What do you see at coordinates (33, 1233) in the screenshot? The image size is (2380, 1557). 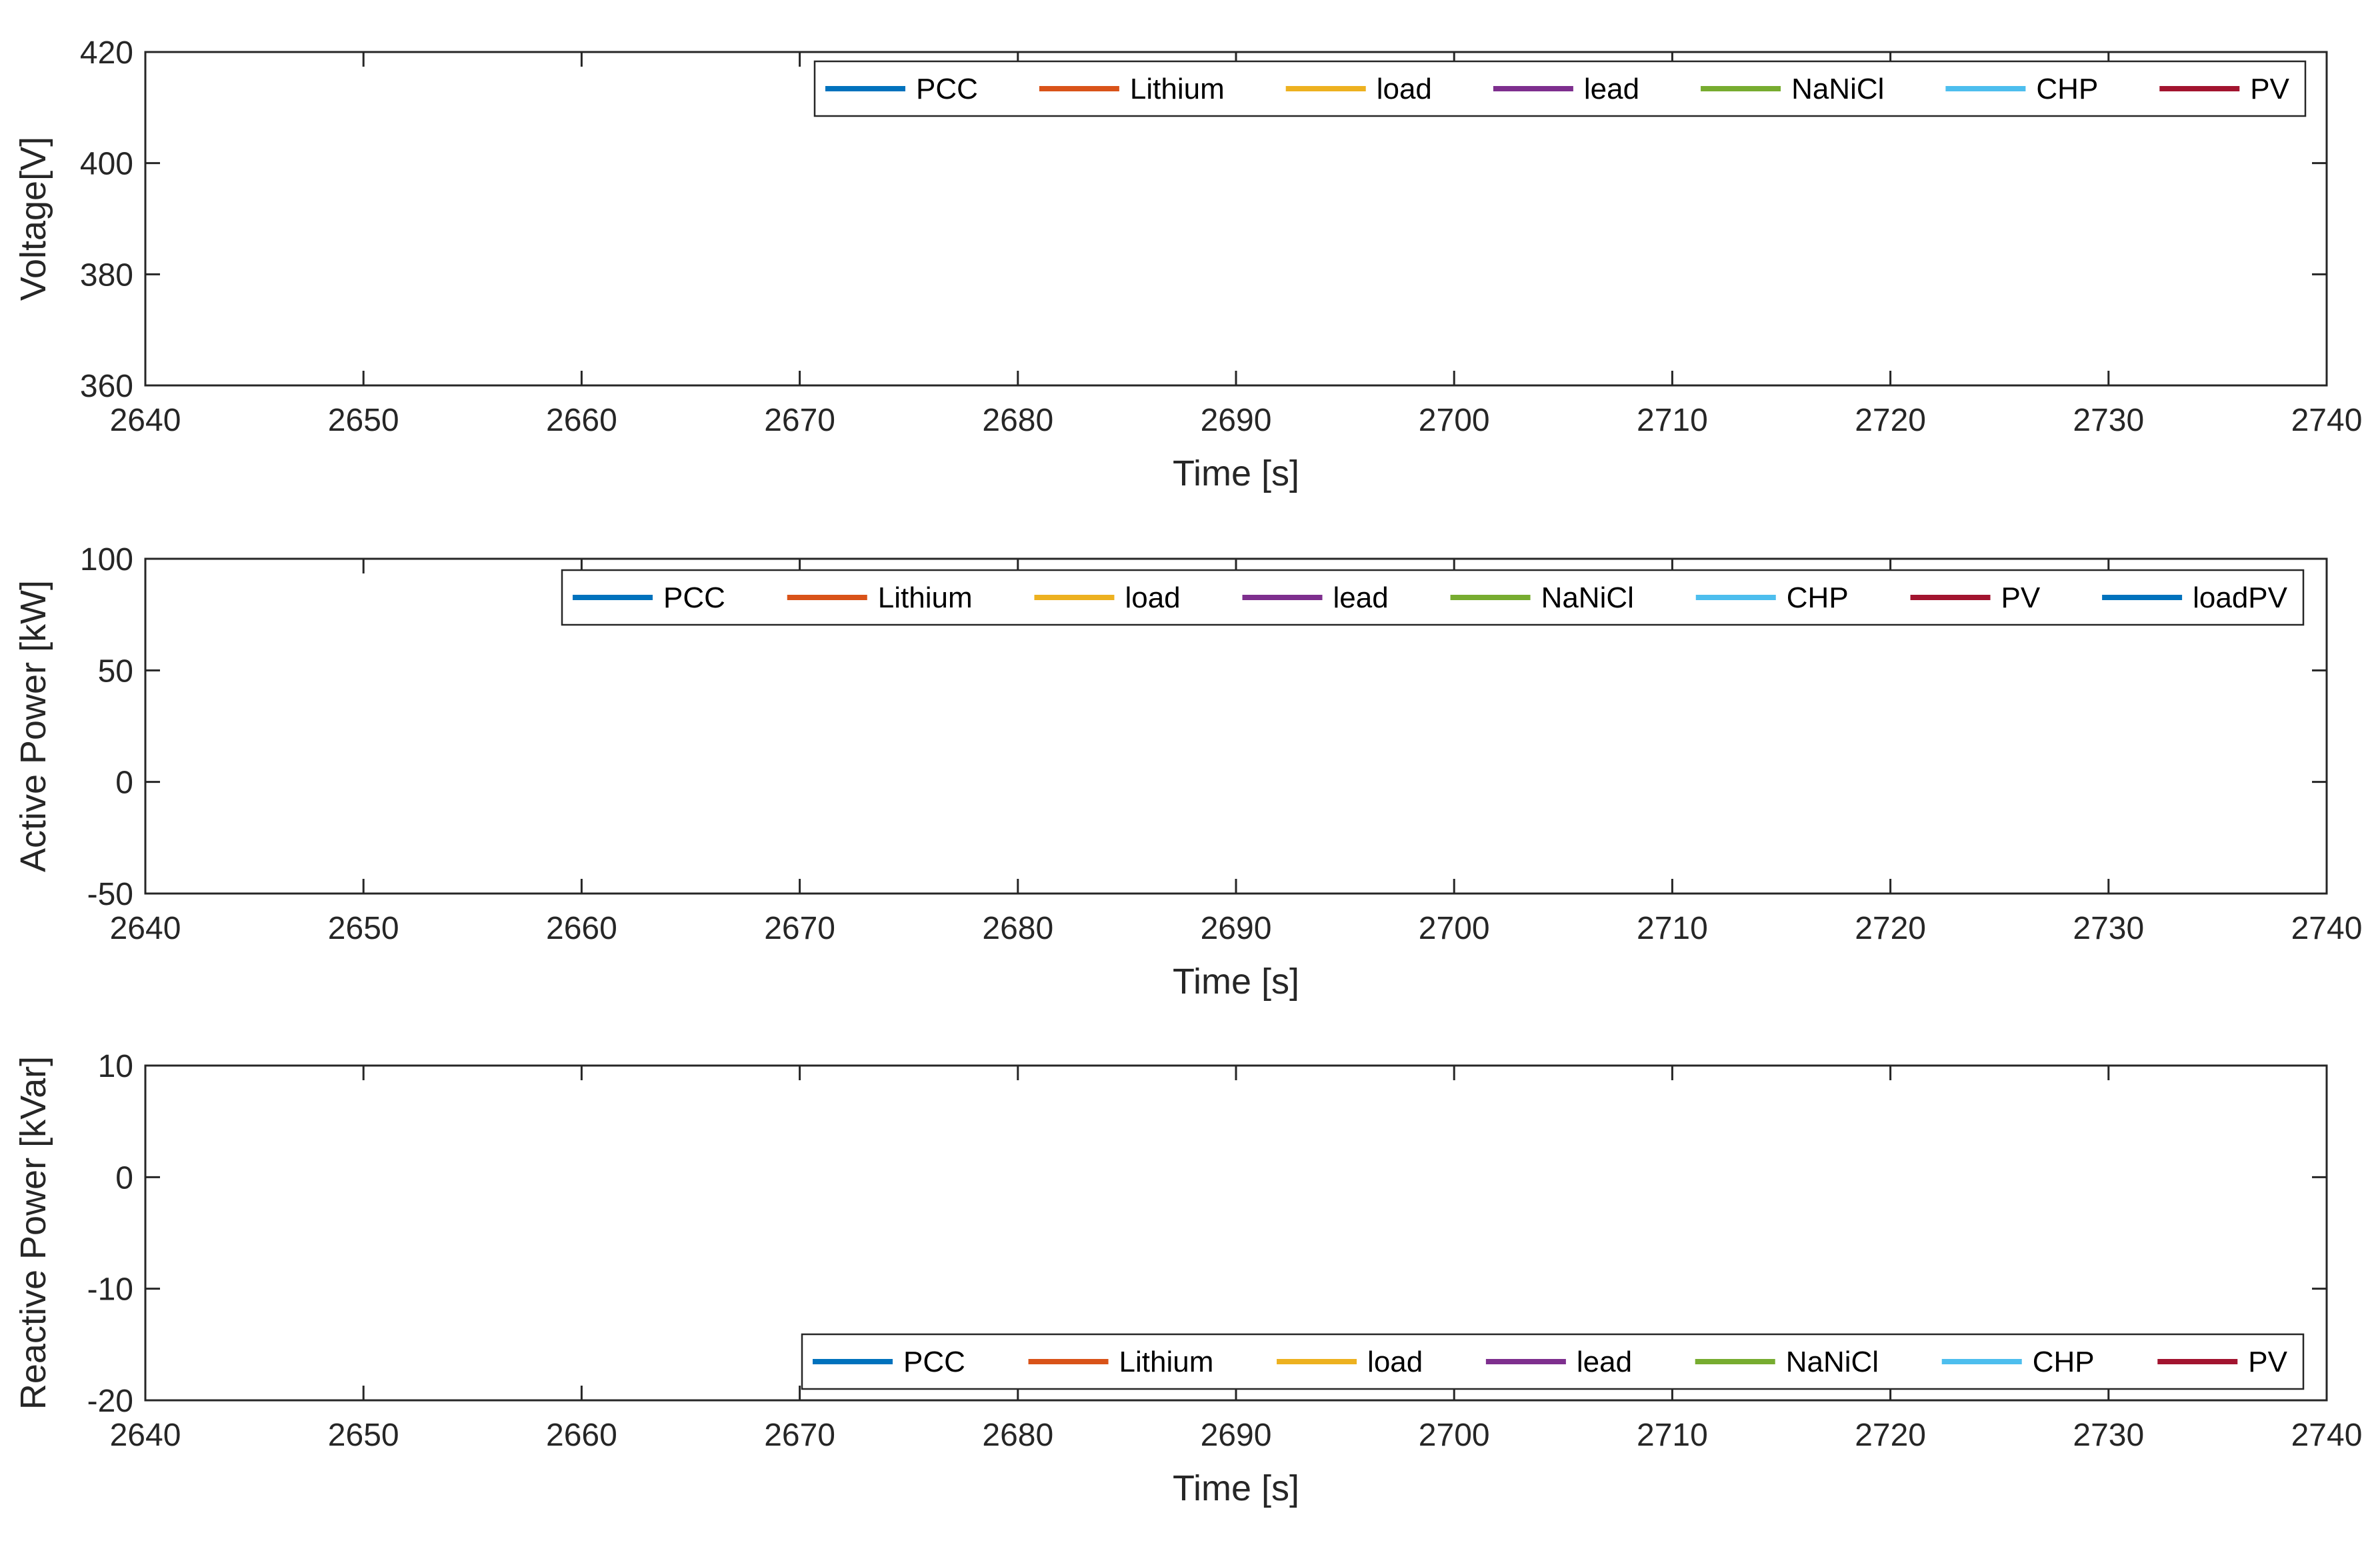 I see `y-axis-label: Reactive Power [kVar]` at bounding box center [33, 1233].